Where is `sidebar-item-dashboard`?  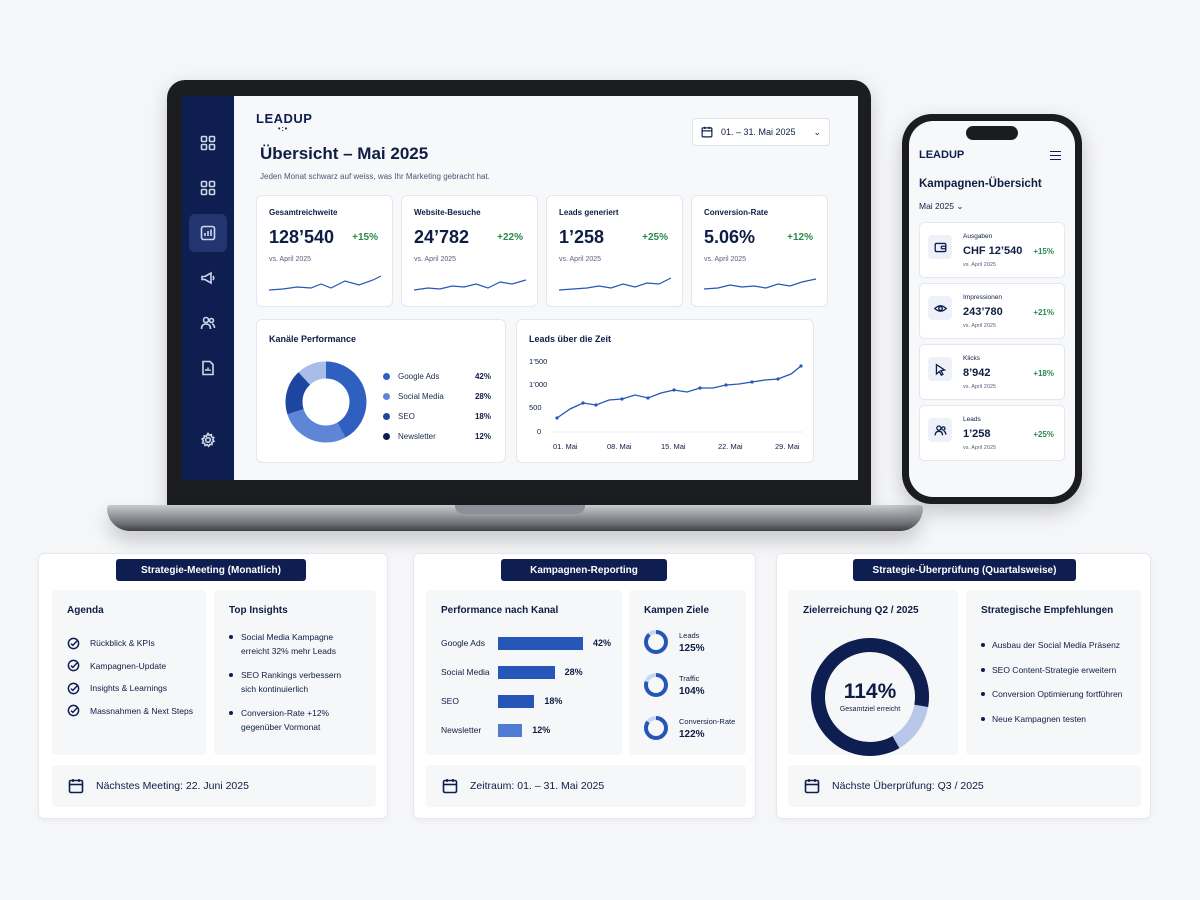 sidebar-item-dashboard is located at coordinates (208, 143).